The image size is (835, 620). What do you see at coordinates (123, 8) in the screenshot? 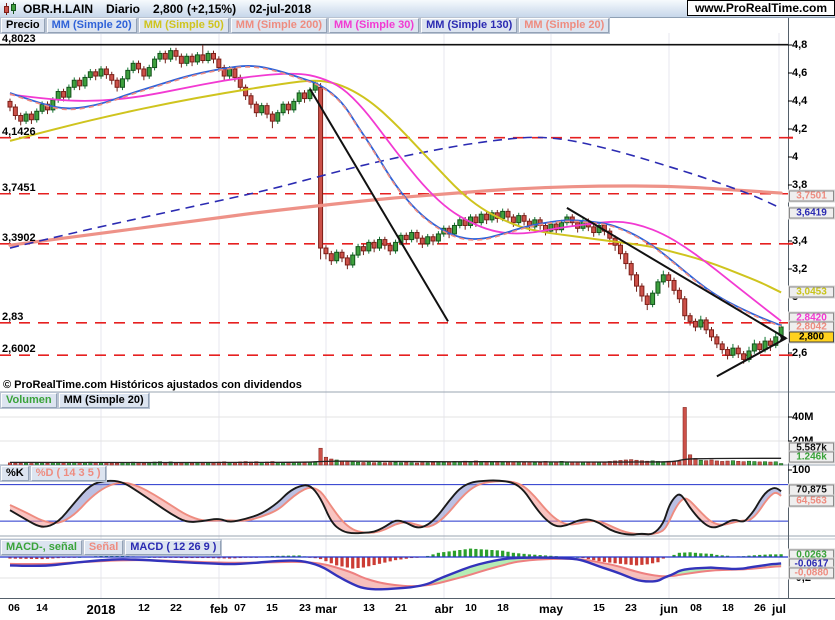
I see `timeframe-label: Diario` at bounding box center [123, 8].